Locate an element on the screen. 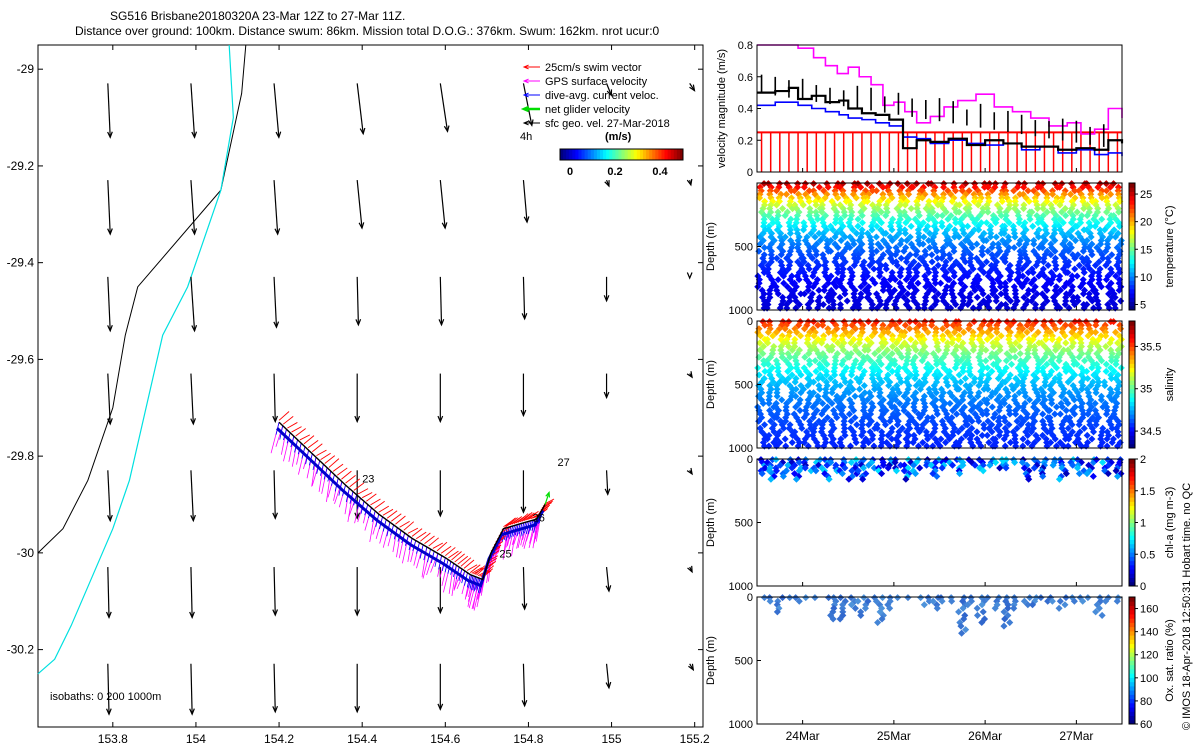 Image resolution: width=1200 pixels, height=750 pixels. isobath-200m is located at coordinates (135, 359).